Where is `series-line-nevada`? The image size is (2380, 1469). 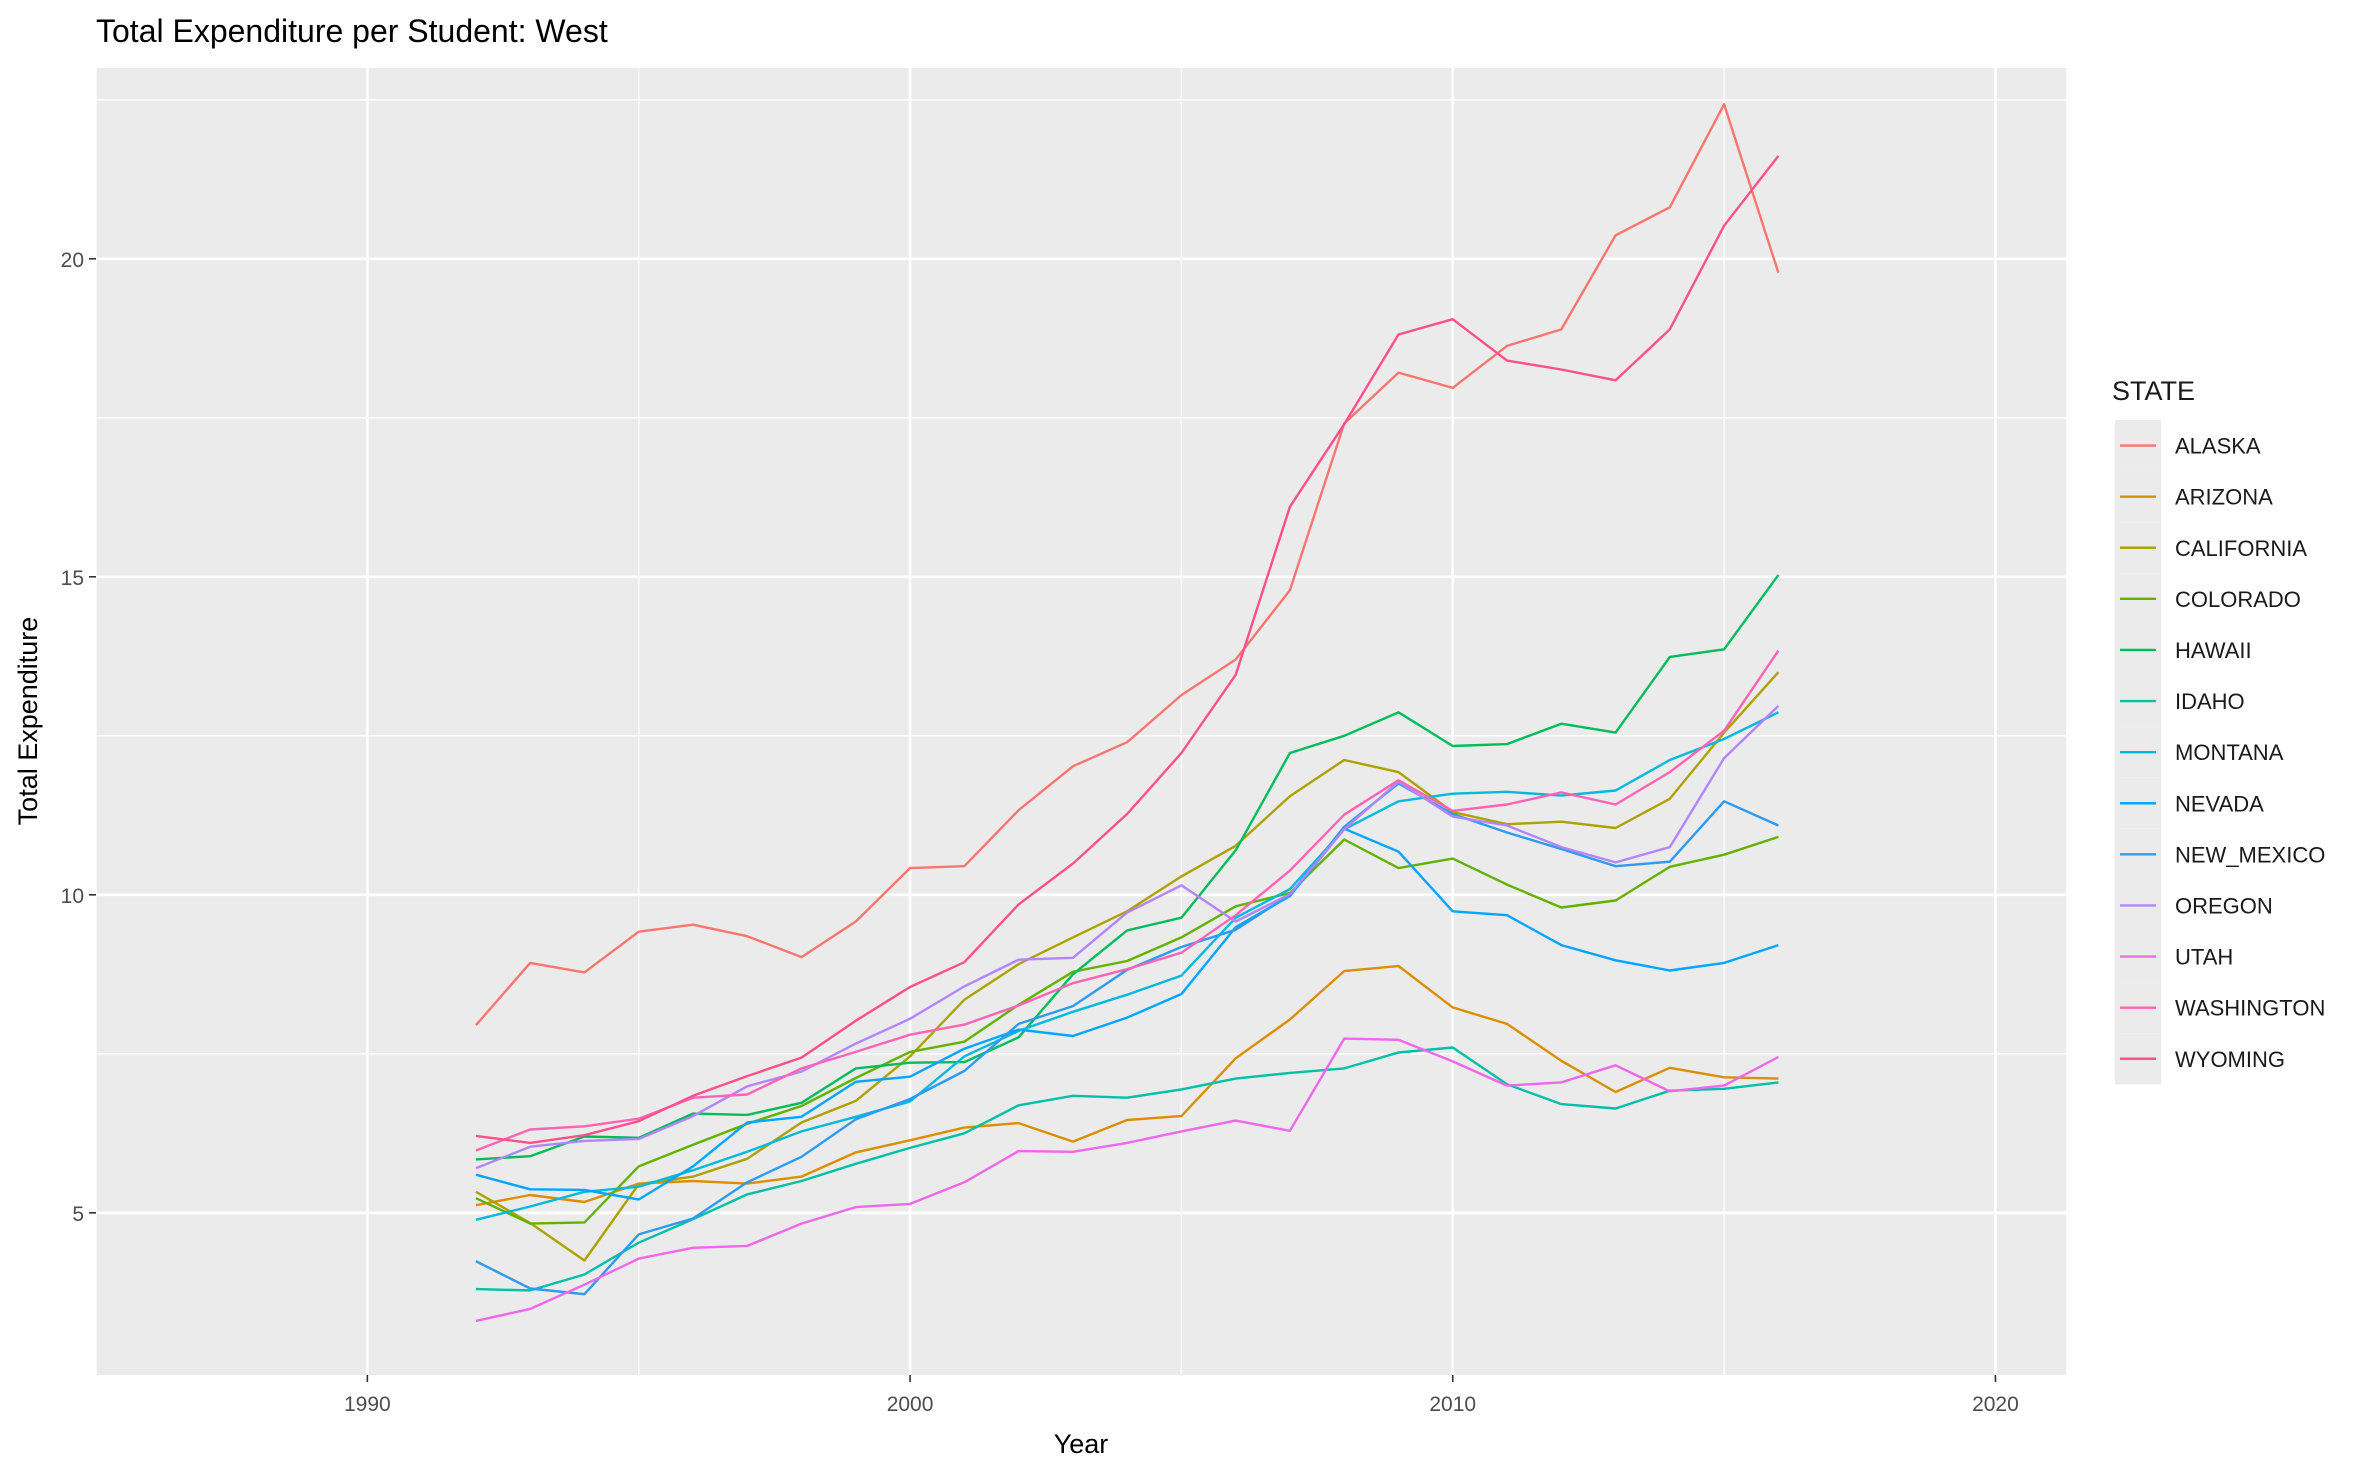 series-line-nevada is located at coordinates (1127, 1014).